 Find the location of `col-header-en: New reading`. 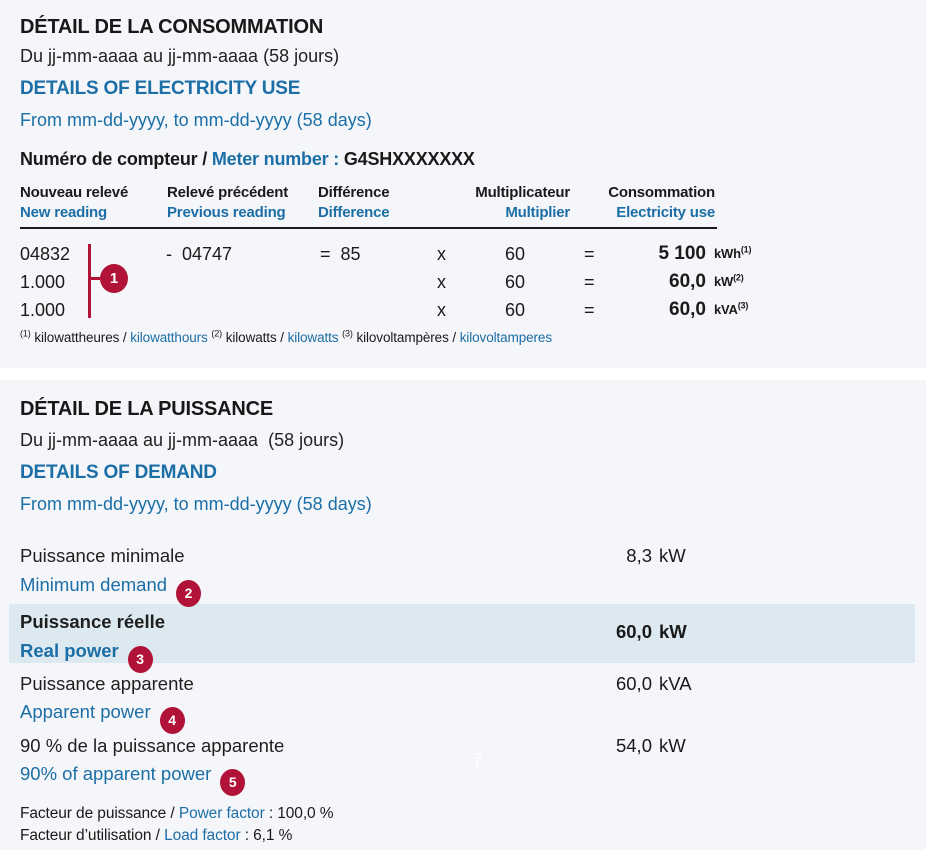

col-header-en: New reading is located at coordinates (63, 212).